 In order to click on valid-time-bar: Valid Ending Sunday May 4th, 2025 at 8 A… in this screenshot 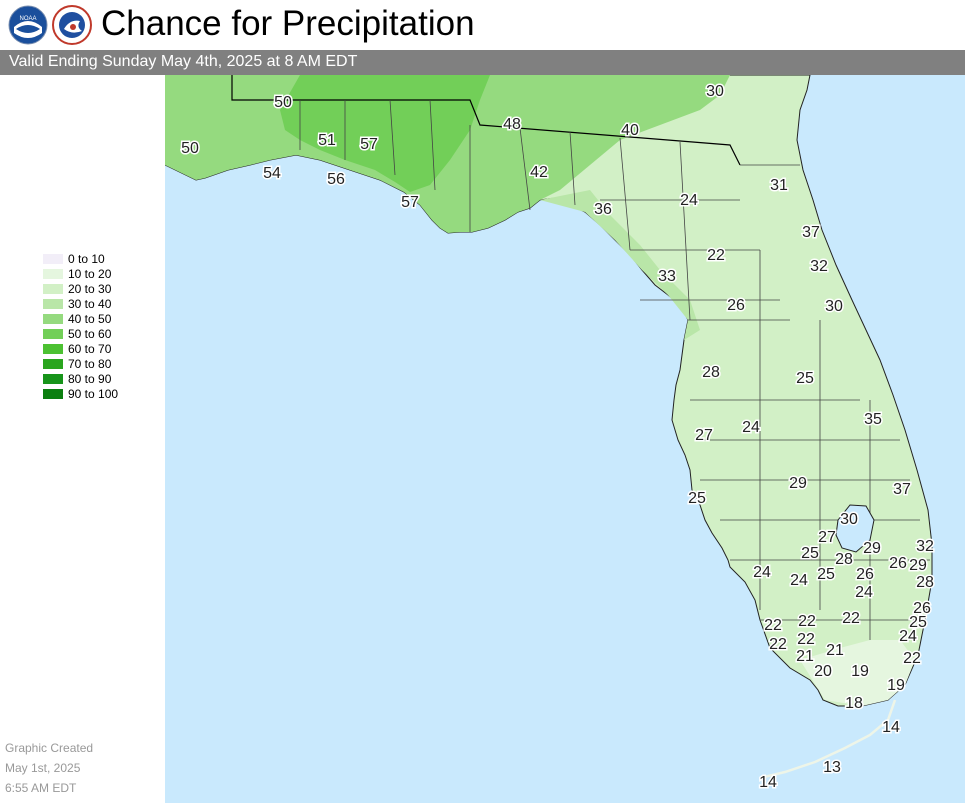, I will do `click(482, 62)`.